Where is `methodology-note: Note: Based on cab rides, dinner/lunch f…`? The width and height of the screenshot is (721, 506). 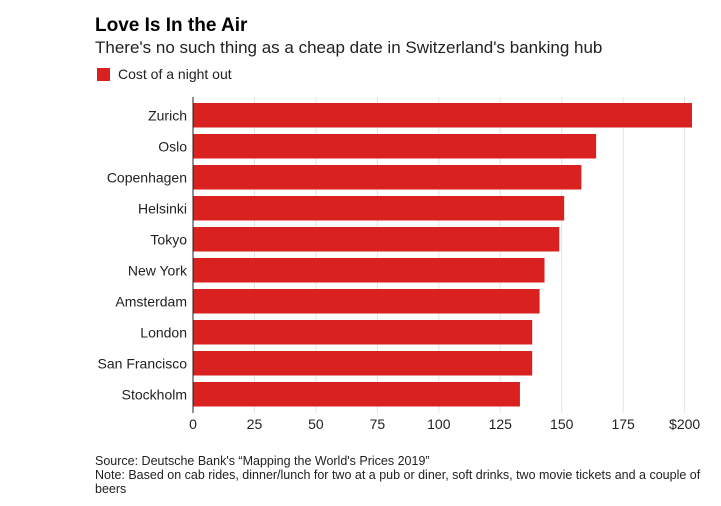
methodology-note: Note: Based on cab rides, dinner/lunch f… is located at coordinates (398, 482).